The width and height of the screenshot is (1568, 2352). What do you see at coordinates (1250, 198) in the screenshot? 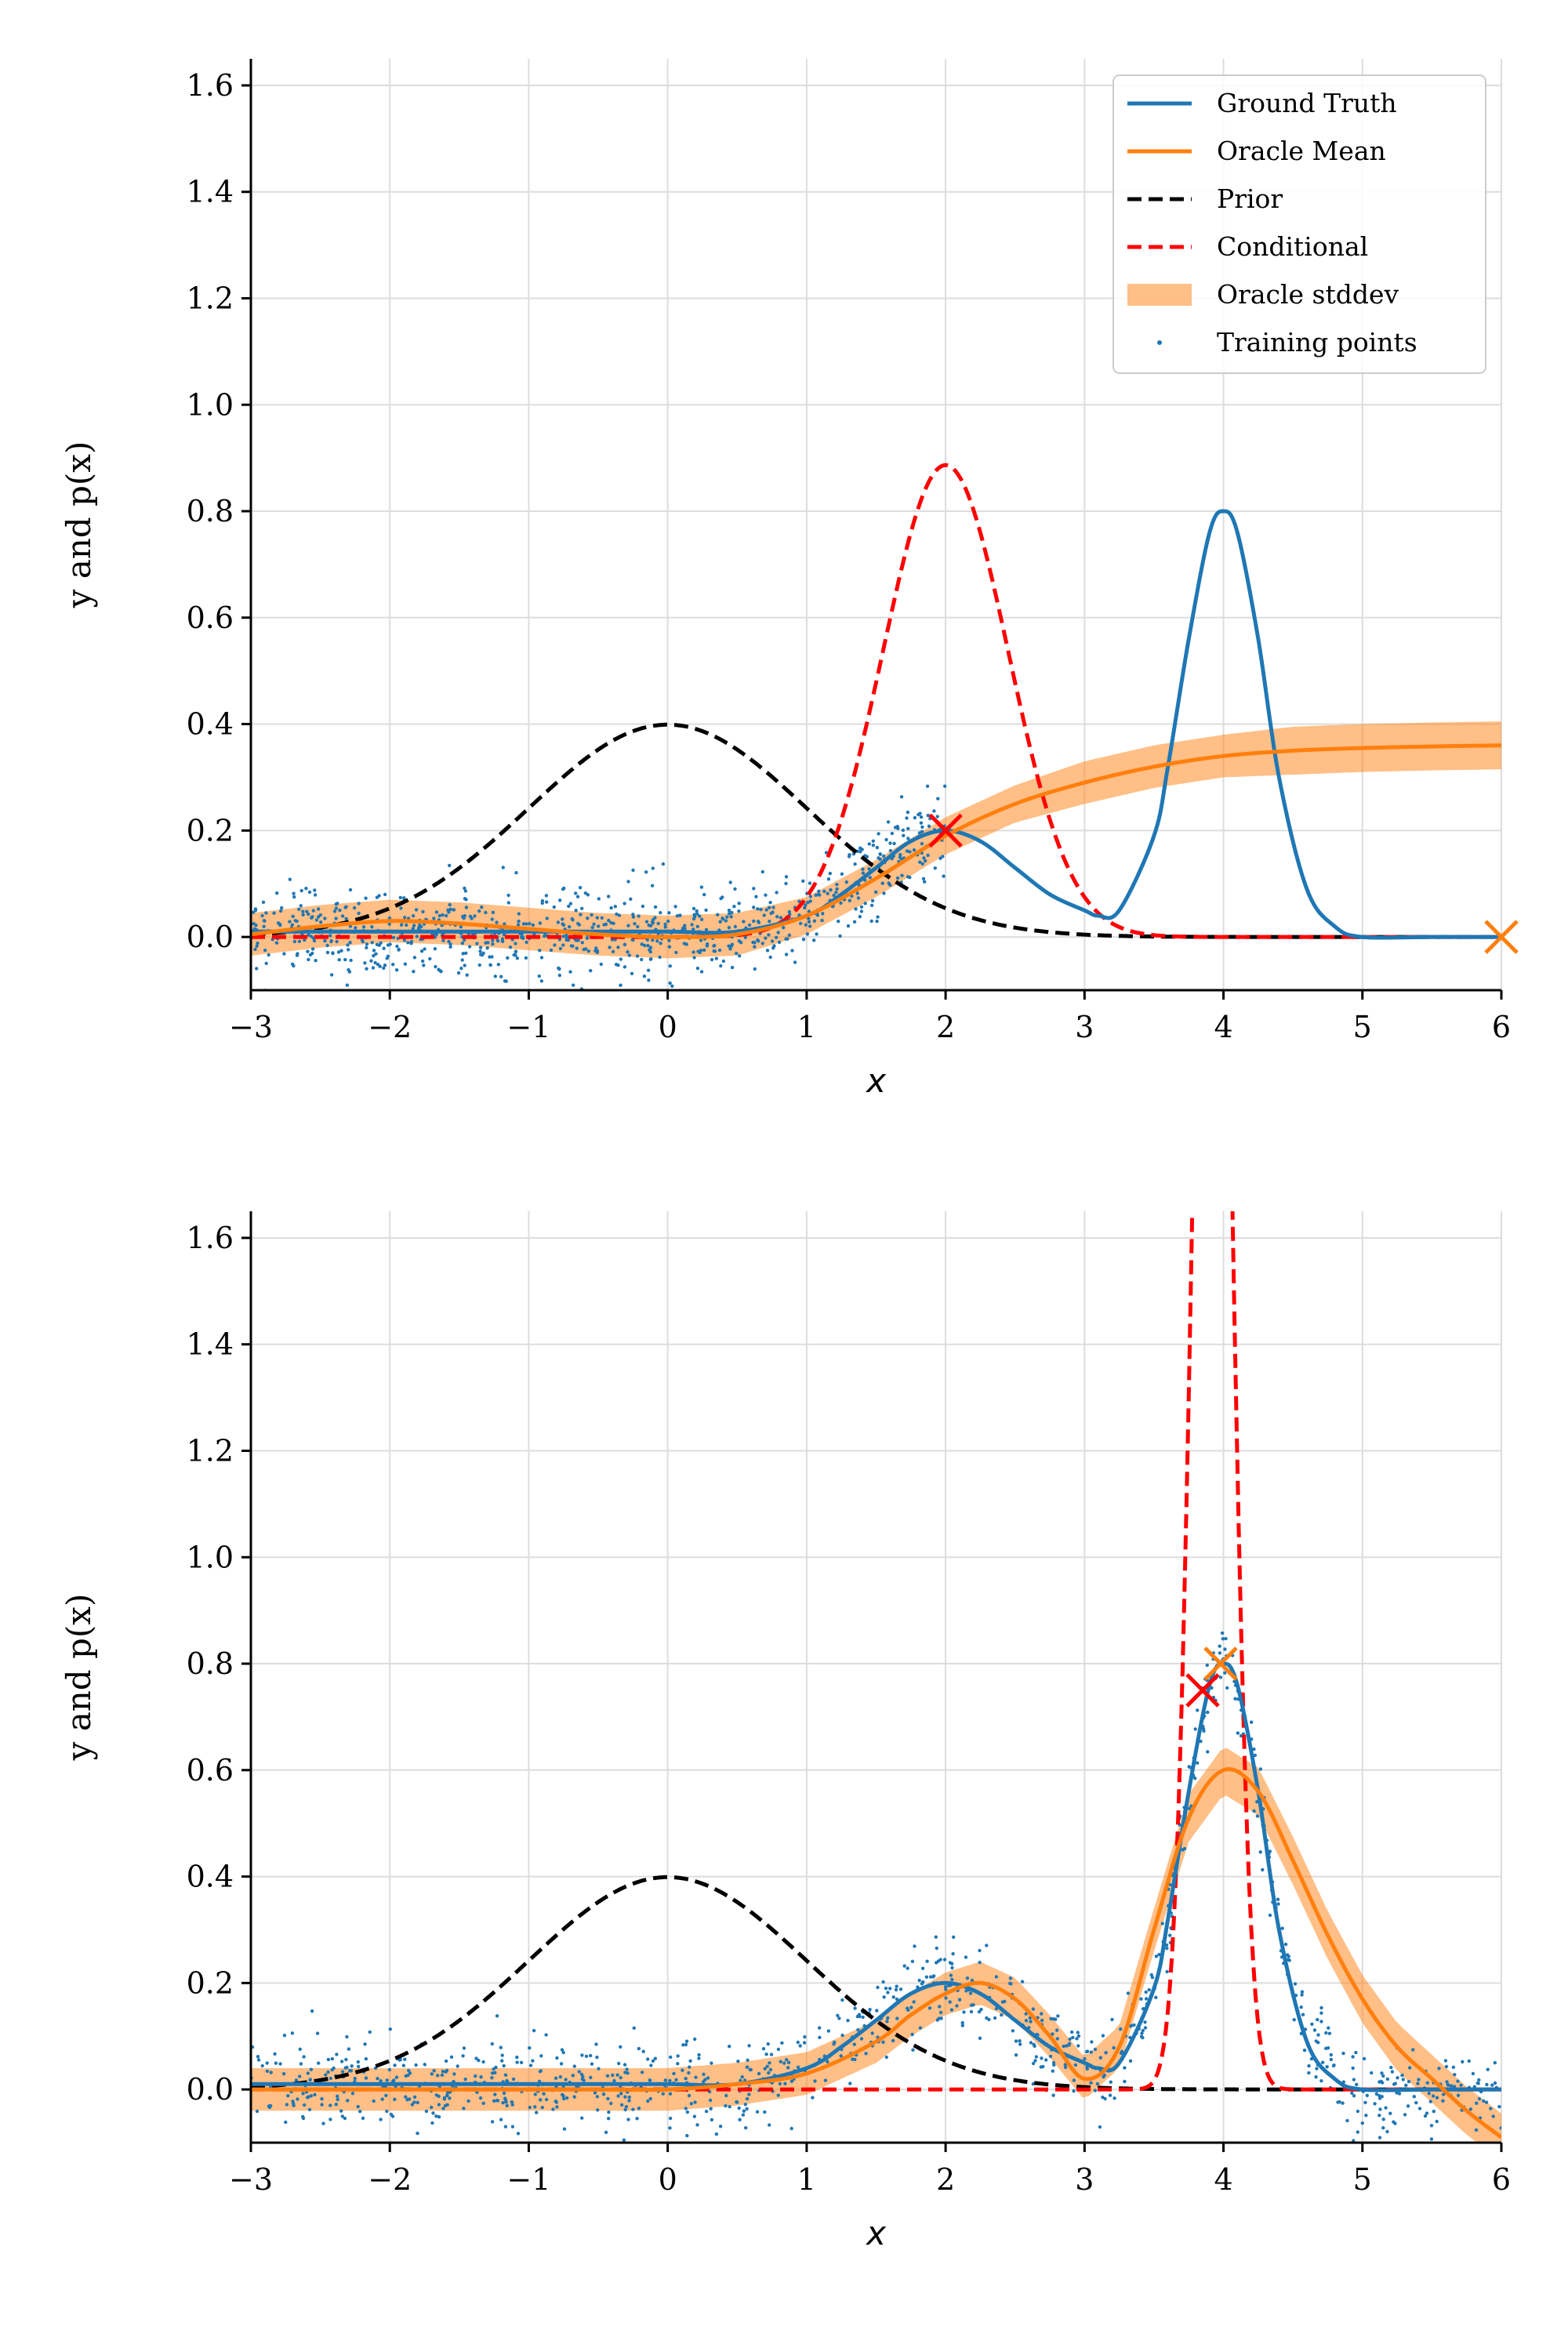
I see `legend-label: Prior` at bounding box center [1250, 198].